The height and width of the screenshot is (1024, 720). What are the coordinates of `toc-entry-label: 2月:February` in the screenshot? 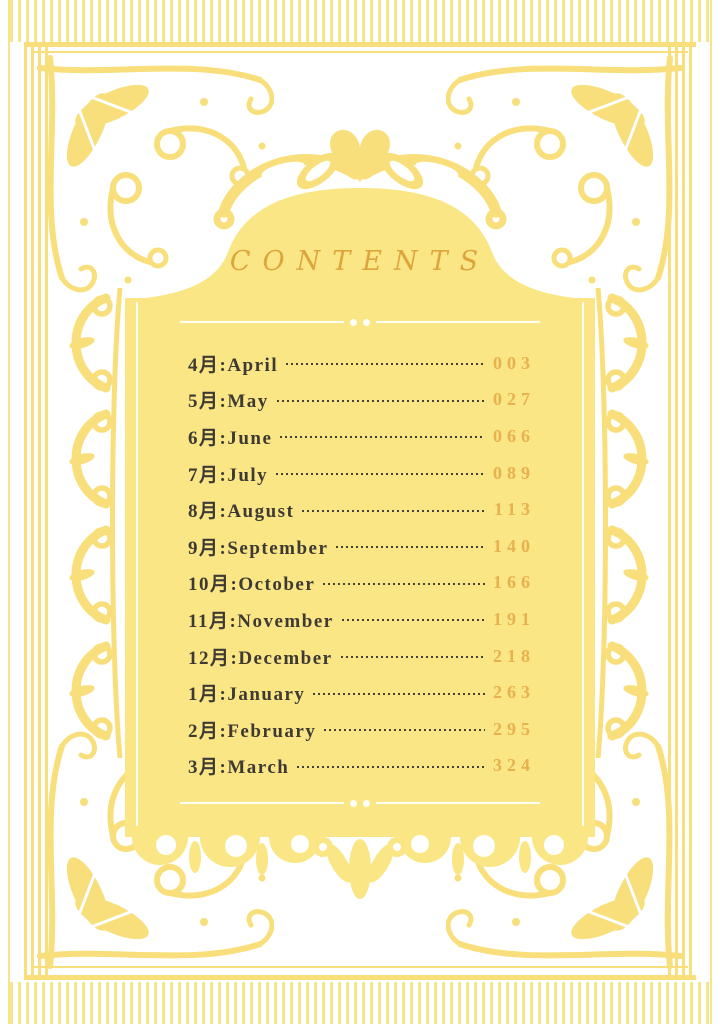 It's located at (252, 731).